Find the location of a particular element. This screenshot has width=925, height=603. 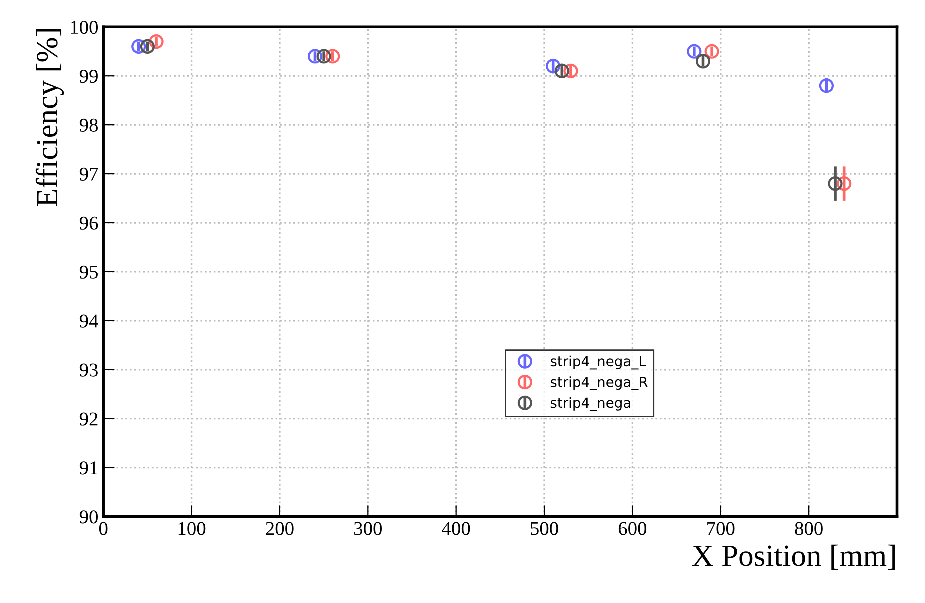

y-tick-label: 90 is located at coordinates (89, 517).